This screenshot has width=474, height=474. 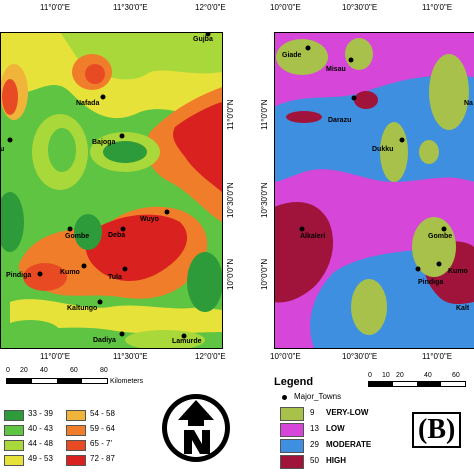 I want to click on legend-class: MODERATE, so click(x=349, y=444).